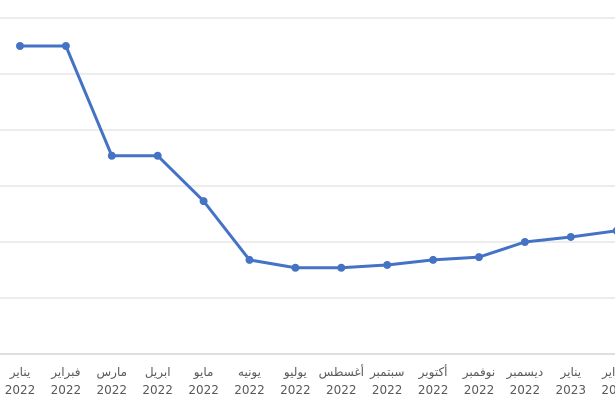 This screenshot has width=615, height=410. I want to click on x-tick-label: ابريل 2022, so click(157, 381).